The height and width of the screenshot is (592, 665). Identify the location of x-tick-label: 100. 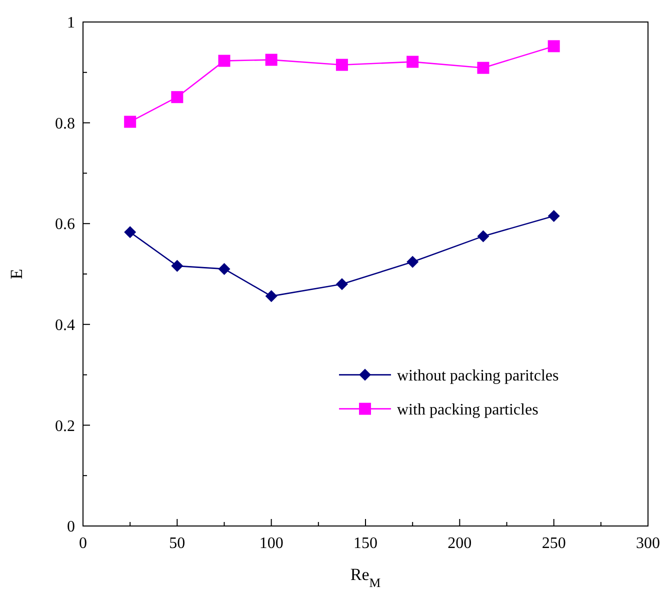
(271, 543).